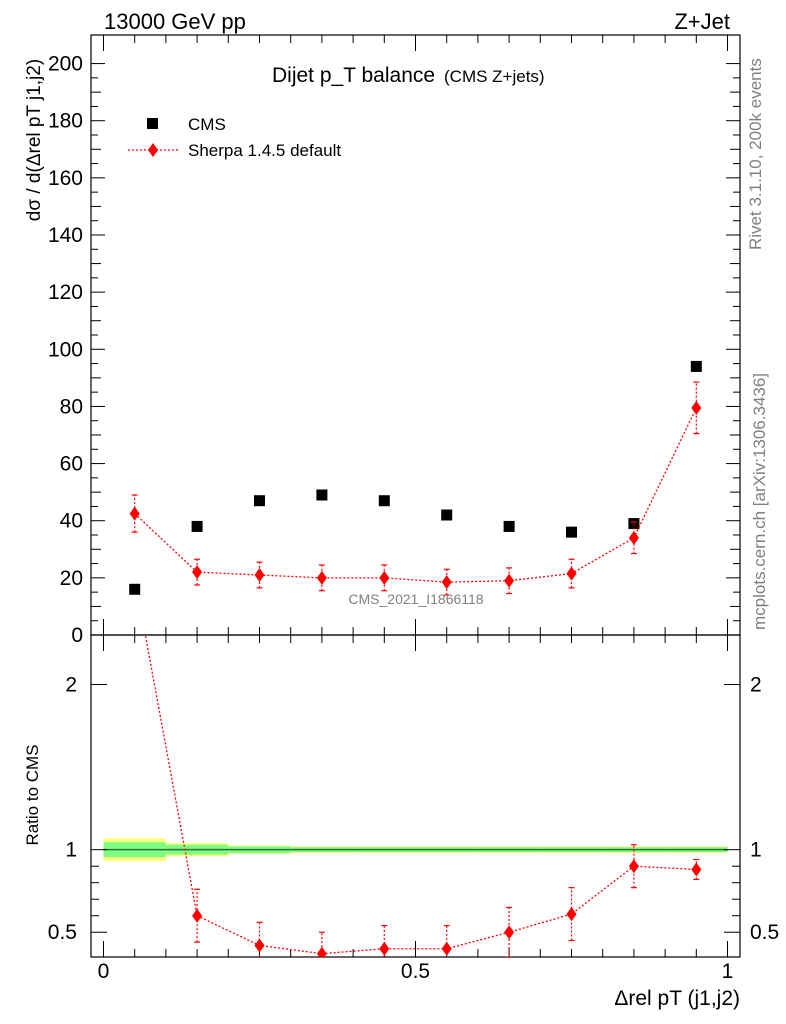  What do you see at coordinates (415, 850) in the screenshot?
I see `ratio-reference-band` at bounding box center [415, 850].